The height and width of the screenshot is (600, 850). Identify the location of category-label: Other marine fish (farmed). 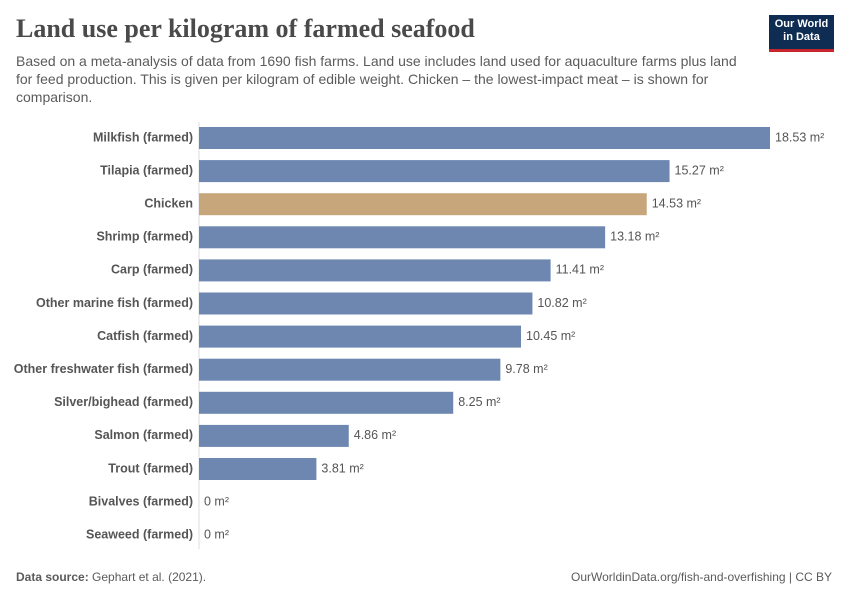
(114, 303).